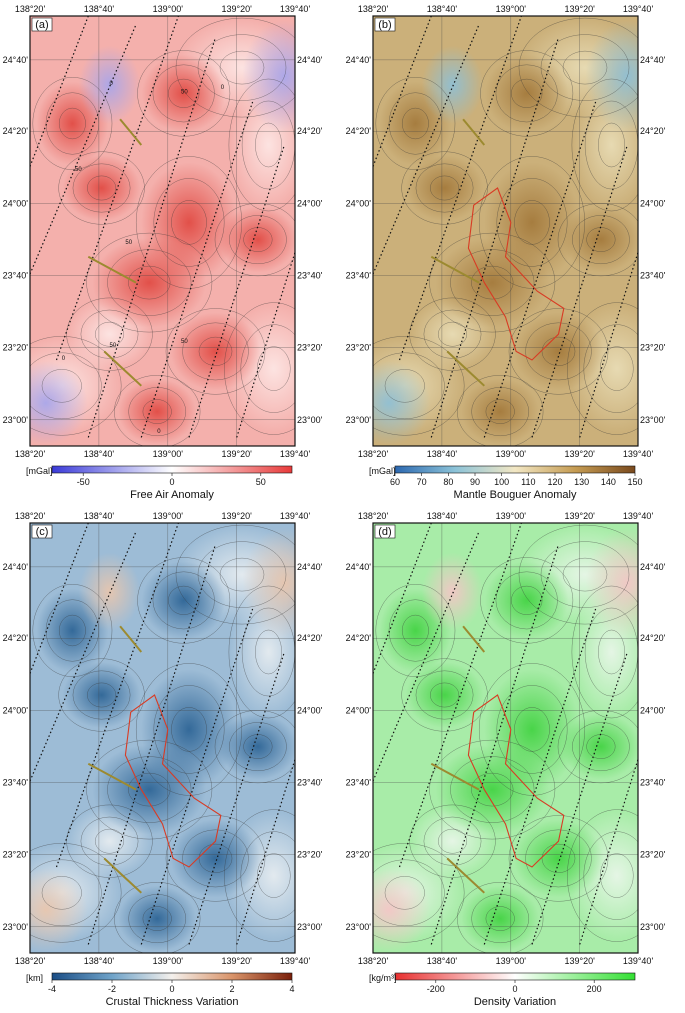 The width and height of the screenshot is (685, 1013). What do you see at coordinates (223, 88) in the screenshot?
I see `contour-label: 0` at bounding box center [223, 88].